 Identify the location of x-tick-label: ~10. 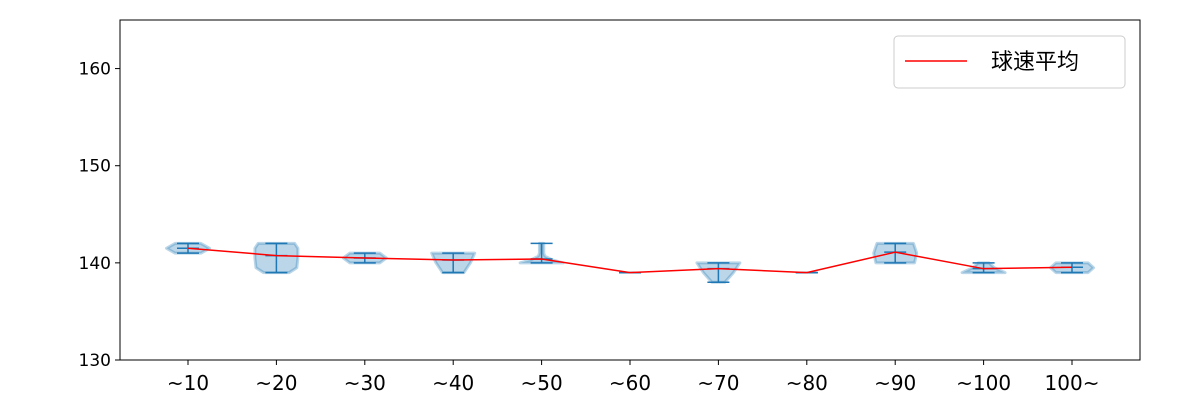
(188, 383).